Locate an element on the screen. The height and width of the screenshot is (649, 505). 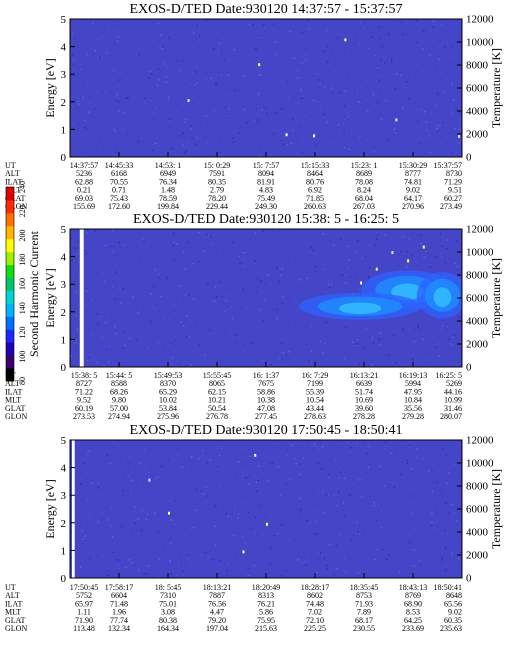
bright-speck is located at coordinates (408, 261).